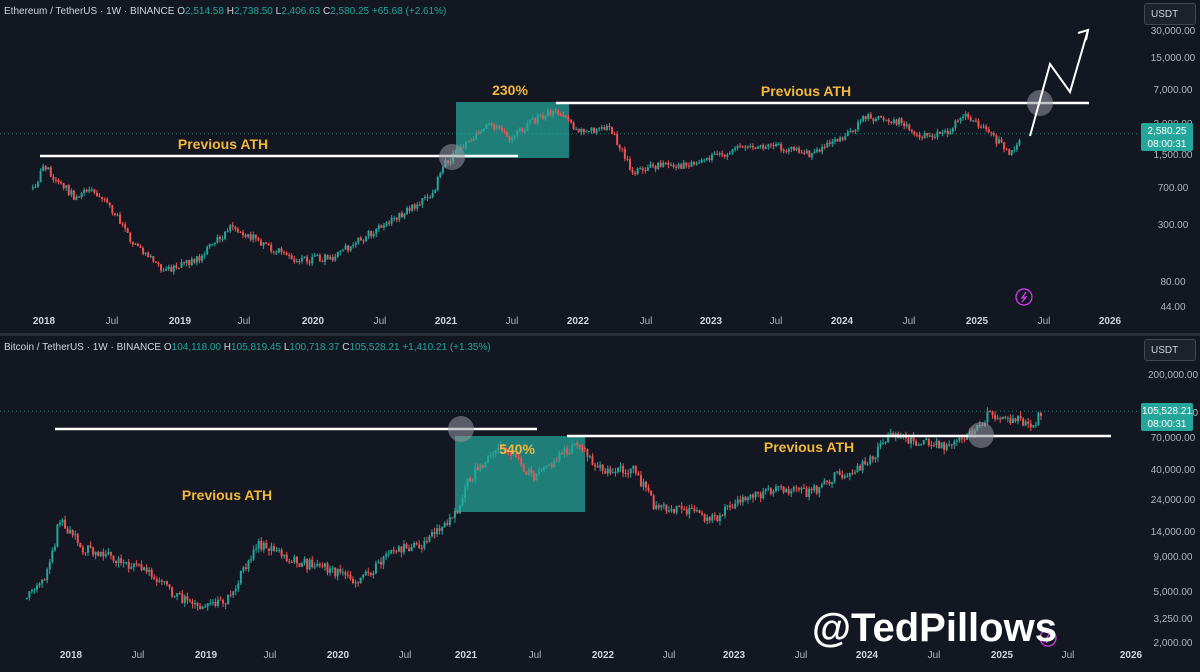 Image resolution: width=1200 pixels, height=672 pixels. What do you see at coordinates (1170, 14) in the screenshot?
I see `eth-currency-button: USDT` at bounding box center [1170, 14].